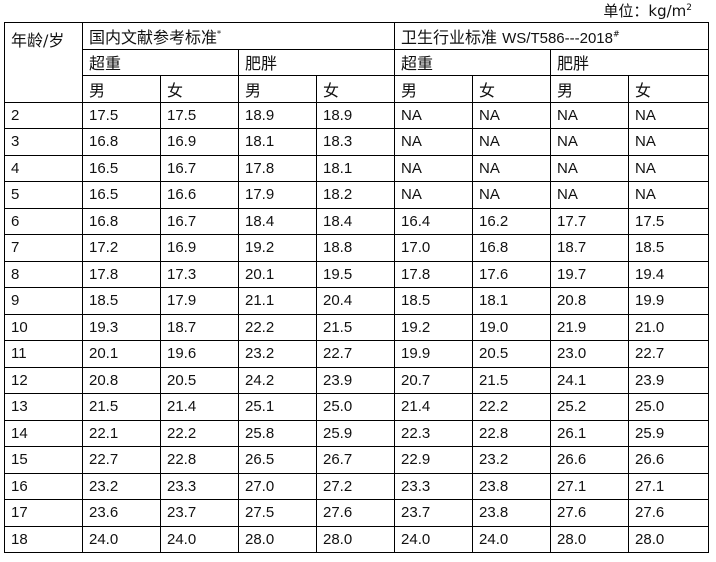 This screenshot has height=562, width=716. I want to click on header-row-sexes: 男 女 男 女 男 女 男 女, so click(357, 89).